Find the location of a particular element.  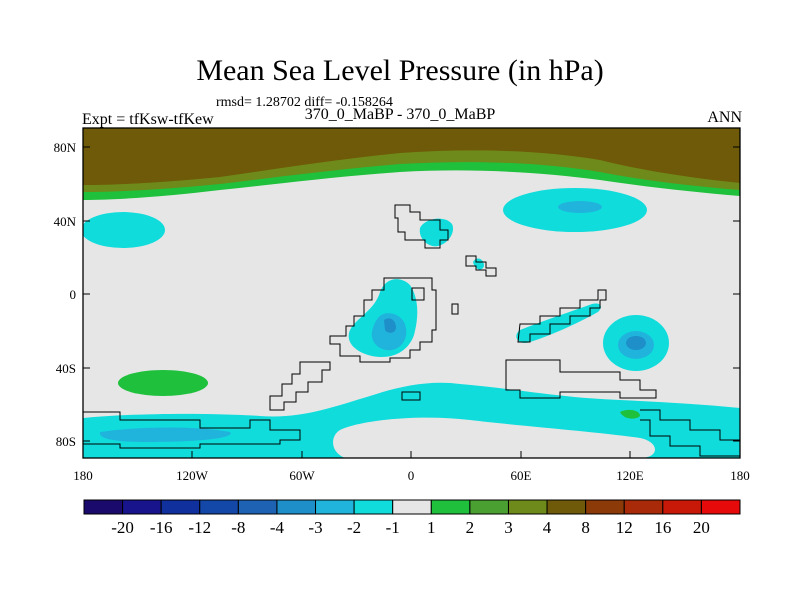

colorbar-label: 1 is located at coordinates (431, 527).